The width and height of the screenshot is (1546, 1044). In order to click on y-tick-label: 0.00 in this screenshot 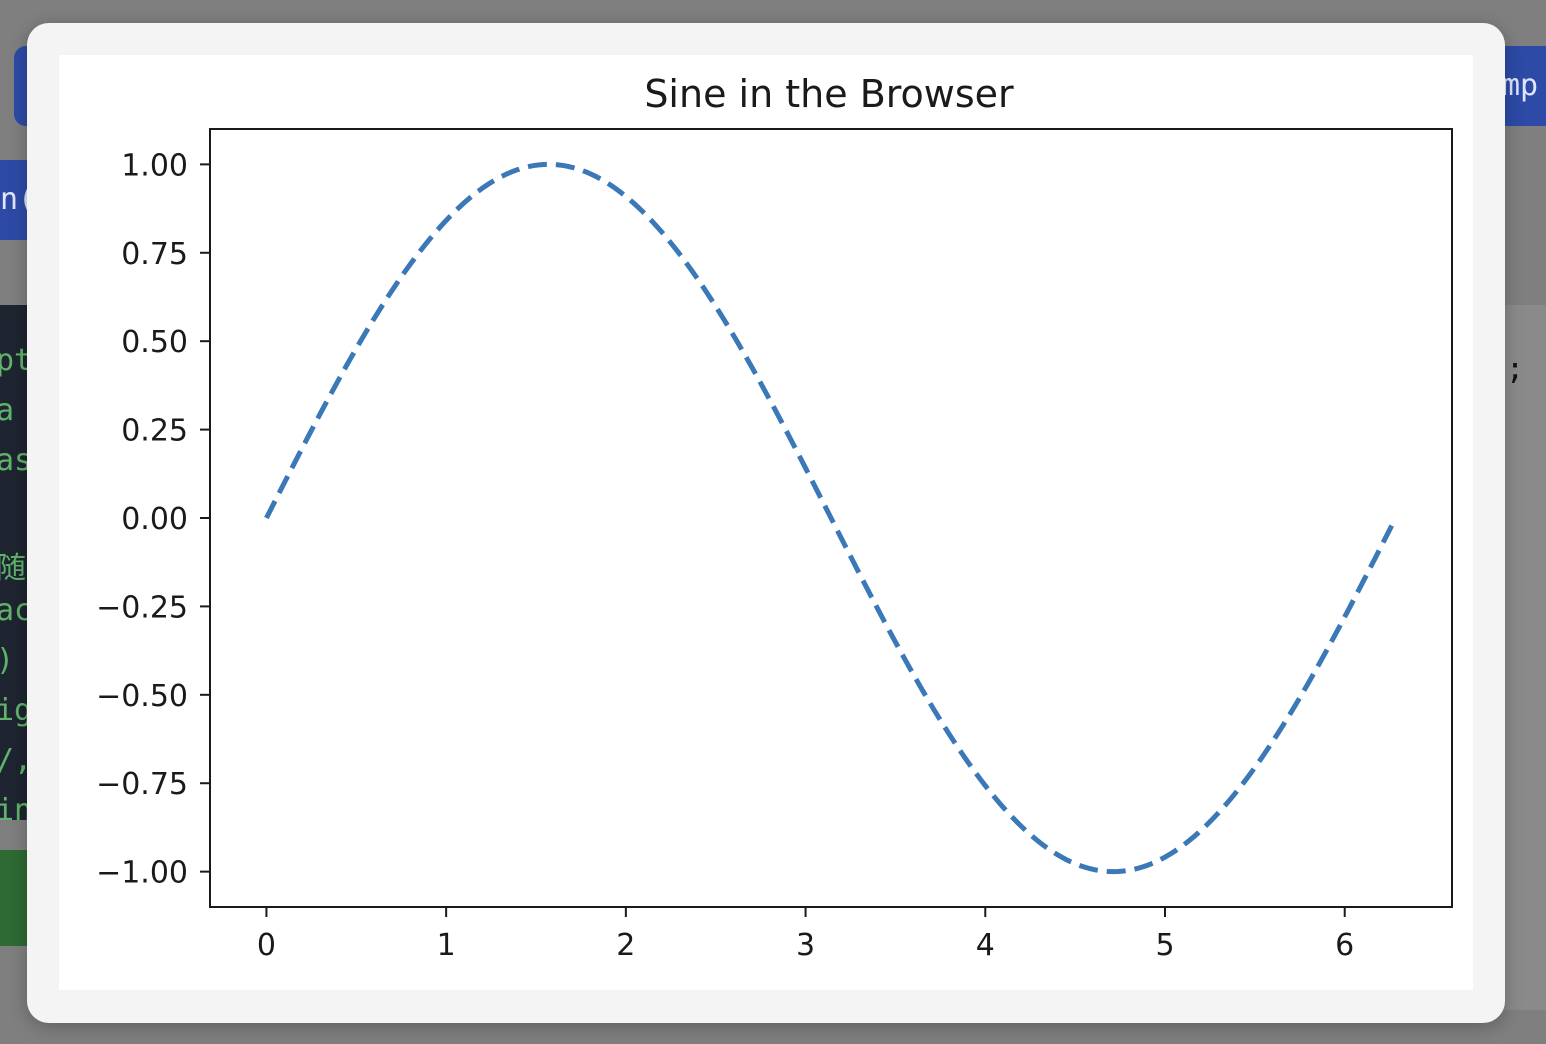, I will do `click(154, 519)`.